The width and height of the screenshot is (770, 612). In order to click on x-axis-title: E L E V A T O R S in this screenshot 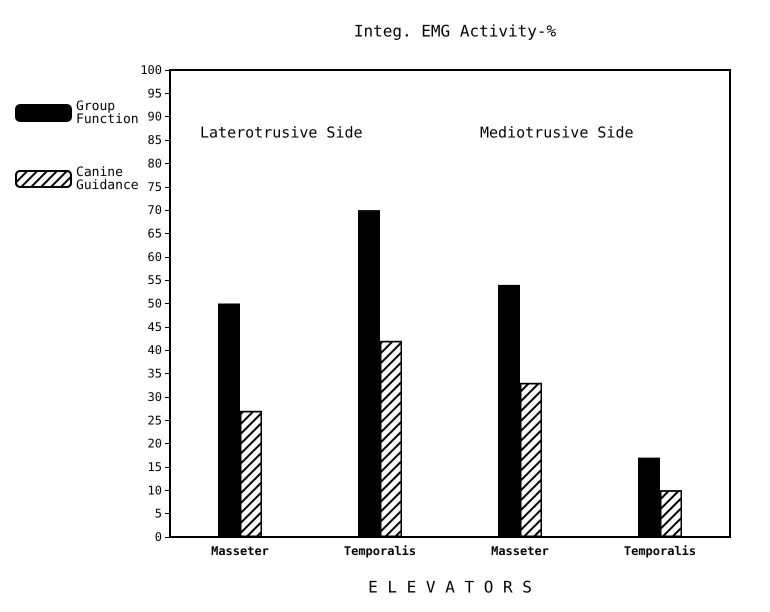, I will do `click(450, 587)`.